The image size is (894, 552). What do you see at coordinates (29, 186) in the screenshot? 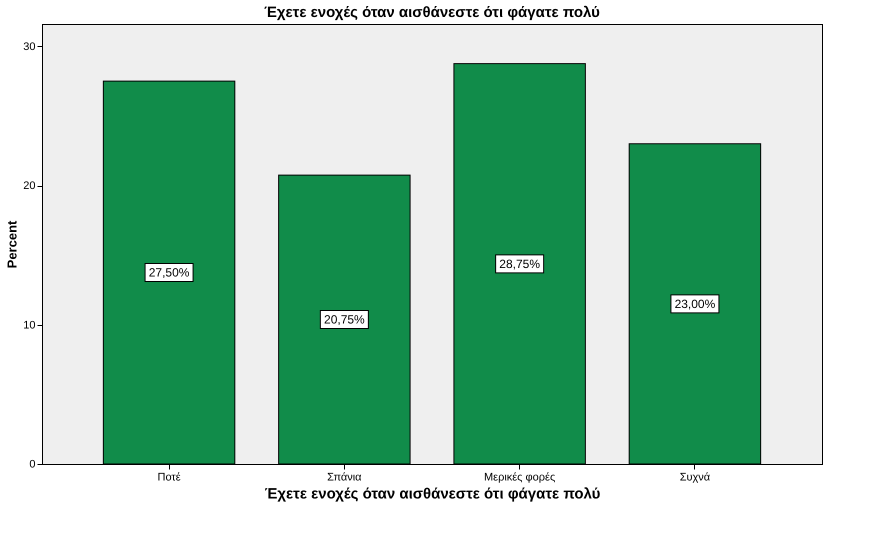
I see `y-tick-label: 20` at bounding box center [29, 186].